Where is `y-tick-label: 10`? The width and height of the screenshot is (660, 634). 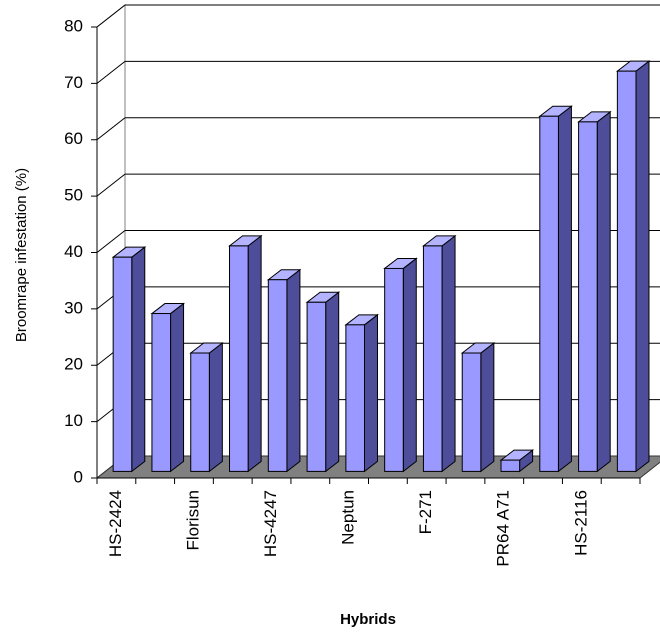 y-tick-label: 10 is located at coordinates (73, 420).